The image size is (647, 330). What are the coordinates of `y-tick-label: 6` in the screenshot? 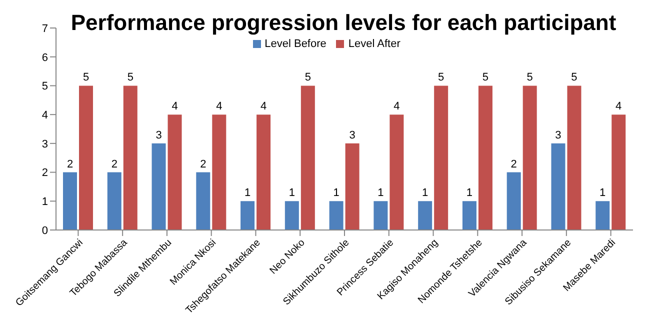 It's located at (45, 58).